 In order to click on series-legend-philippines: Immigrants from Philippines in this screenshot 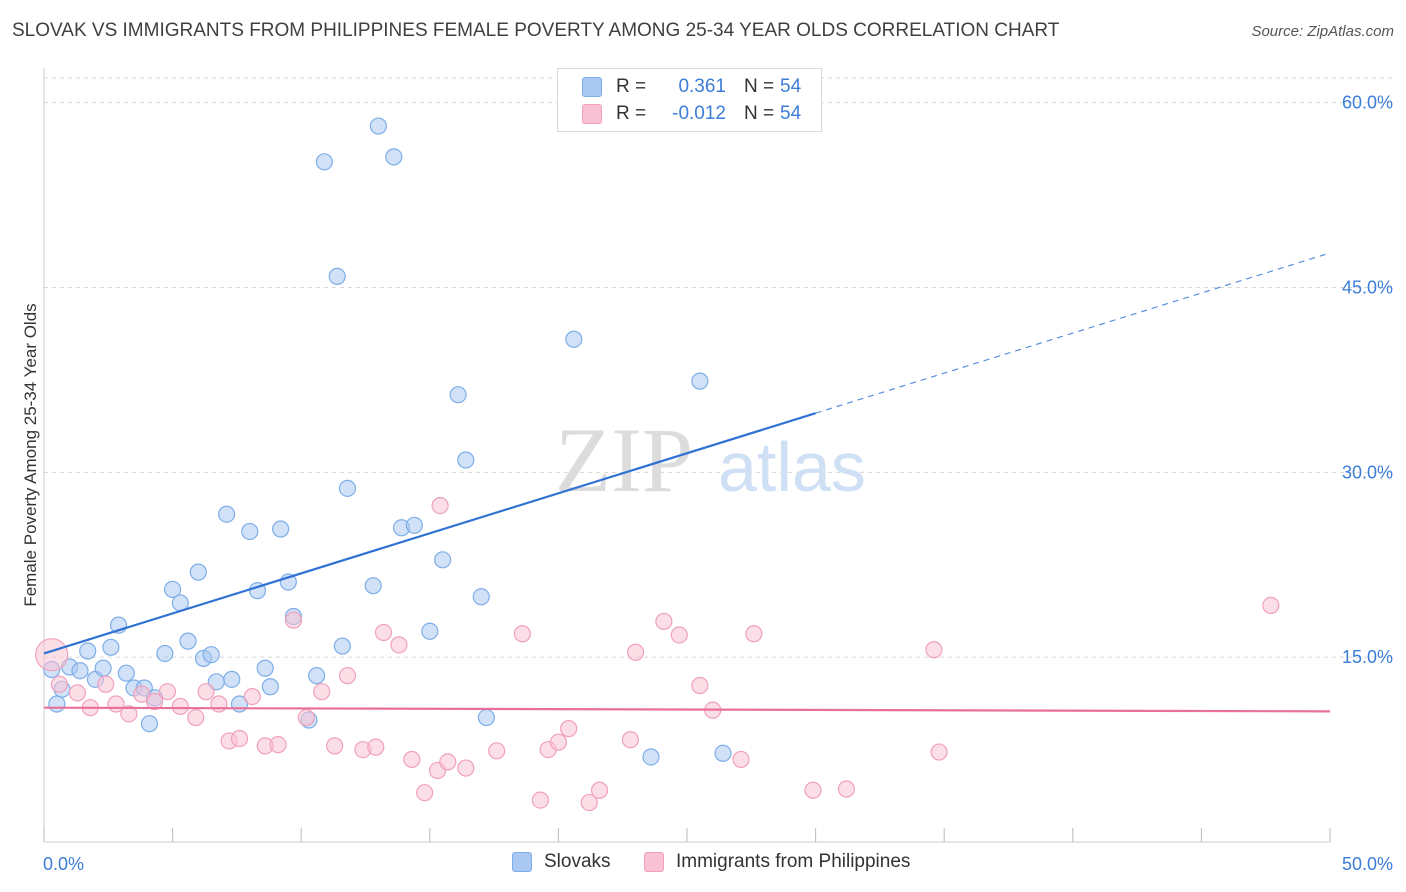, I will do `click(777, 862)`.